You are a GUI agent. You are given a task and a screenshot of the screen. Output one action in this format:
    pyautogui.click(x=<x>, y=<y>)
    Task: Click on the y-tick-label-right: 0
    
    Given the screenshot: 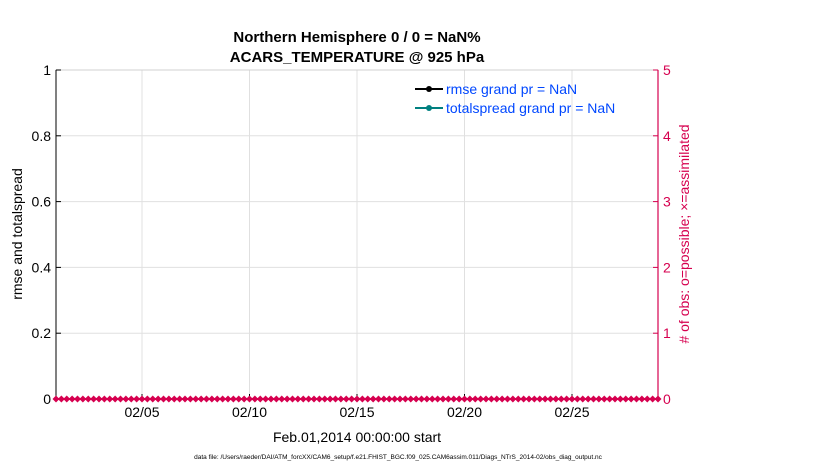 What is the action you would take?
    pyautogui.click(x=667, y=399)
    